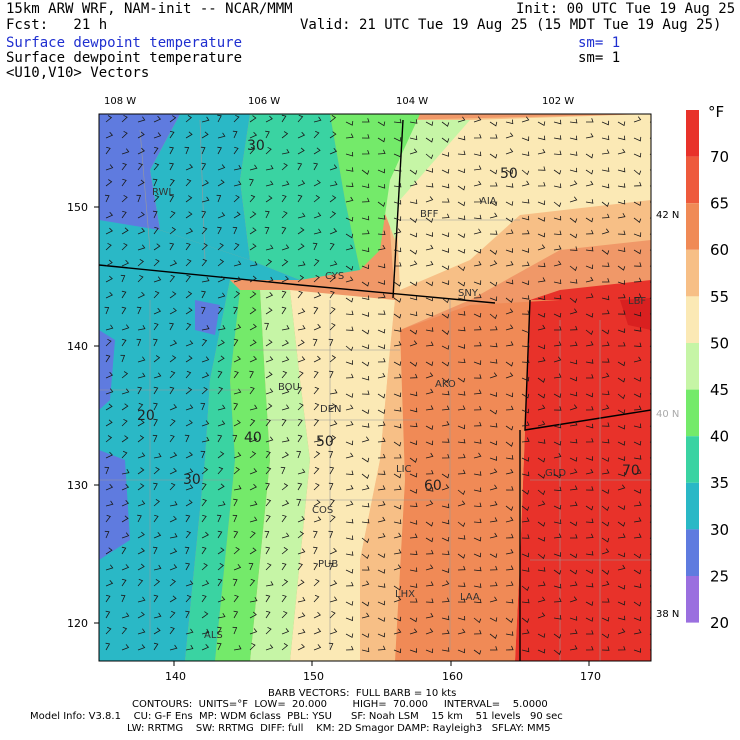 Image resolution: width=740 pixels, height=740 pixels. Describe the element at coordinates (692, 413) in the screenshot. I see `colorbar-swatch` at that location.